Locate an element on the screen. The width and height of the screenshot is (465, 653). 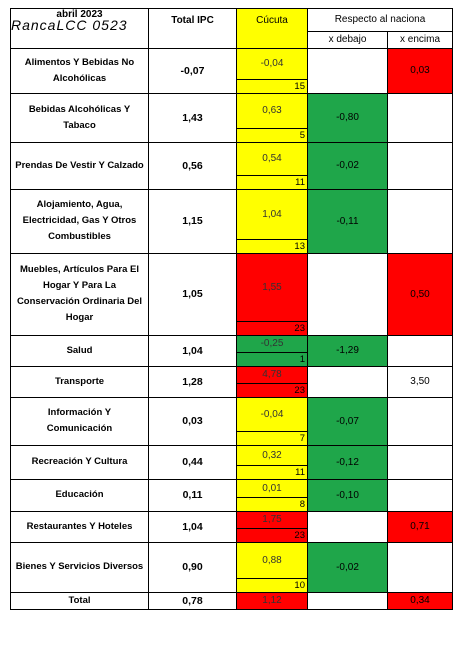
city-cell: 1,12 is located at coordinates (272, 600).